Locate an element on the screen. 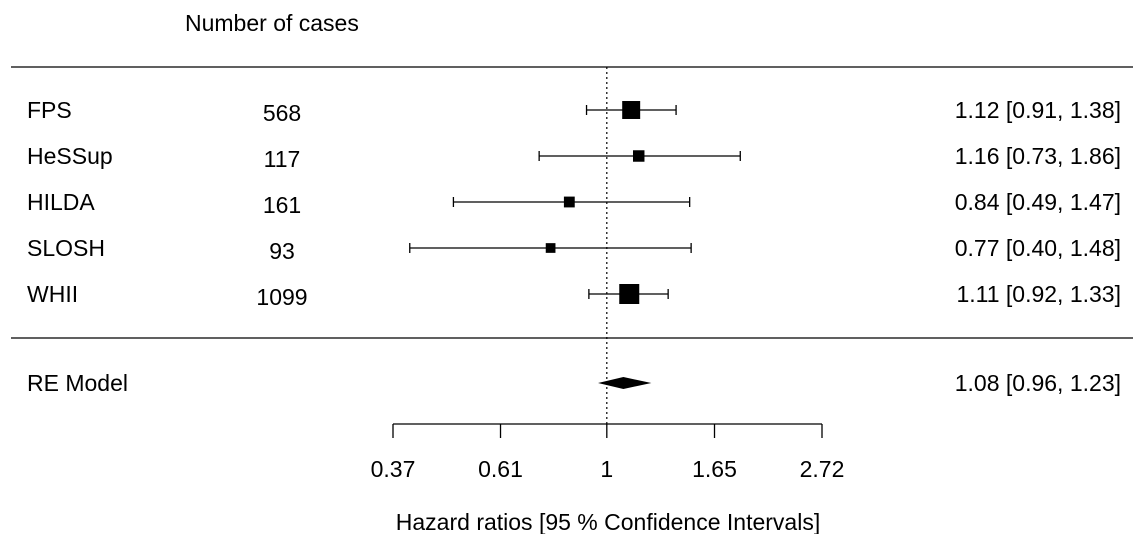  study-estimate-text: 1.16 [0.73, 1.86] is located at coordinates (1038, 156).